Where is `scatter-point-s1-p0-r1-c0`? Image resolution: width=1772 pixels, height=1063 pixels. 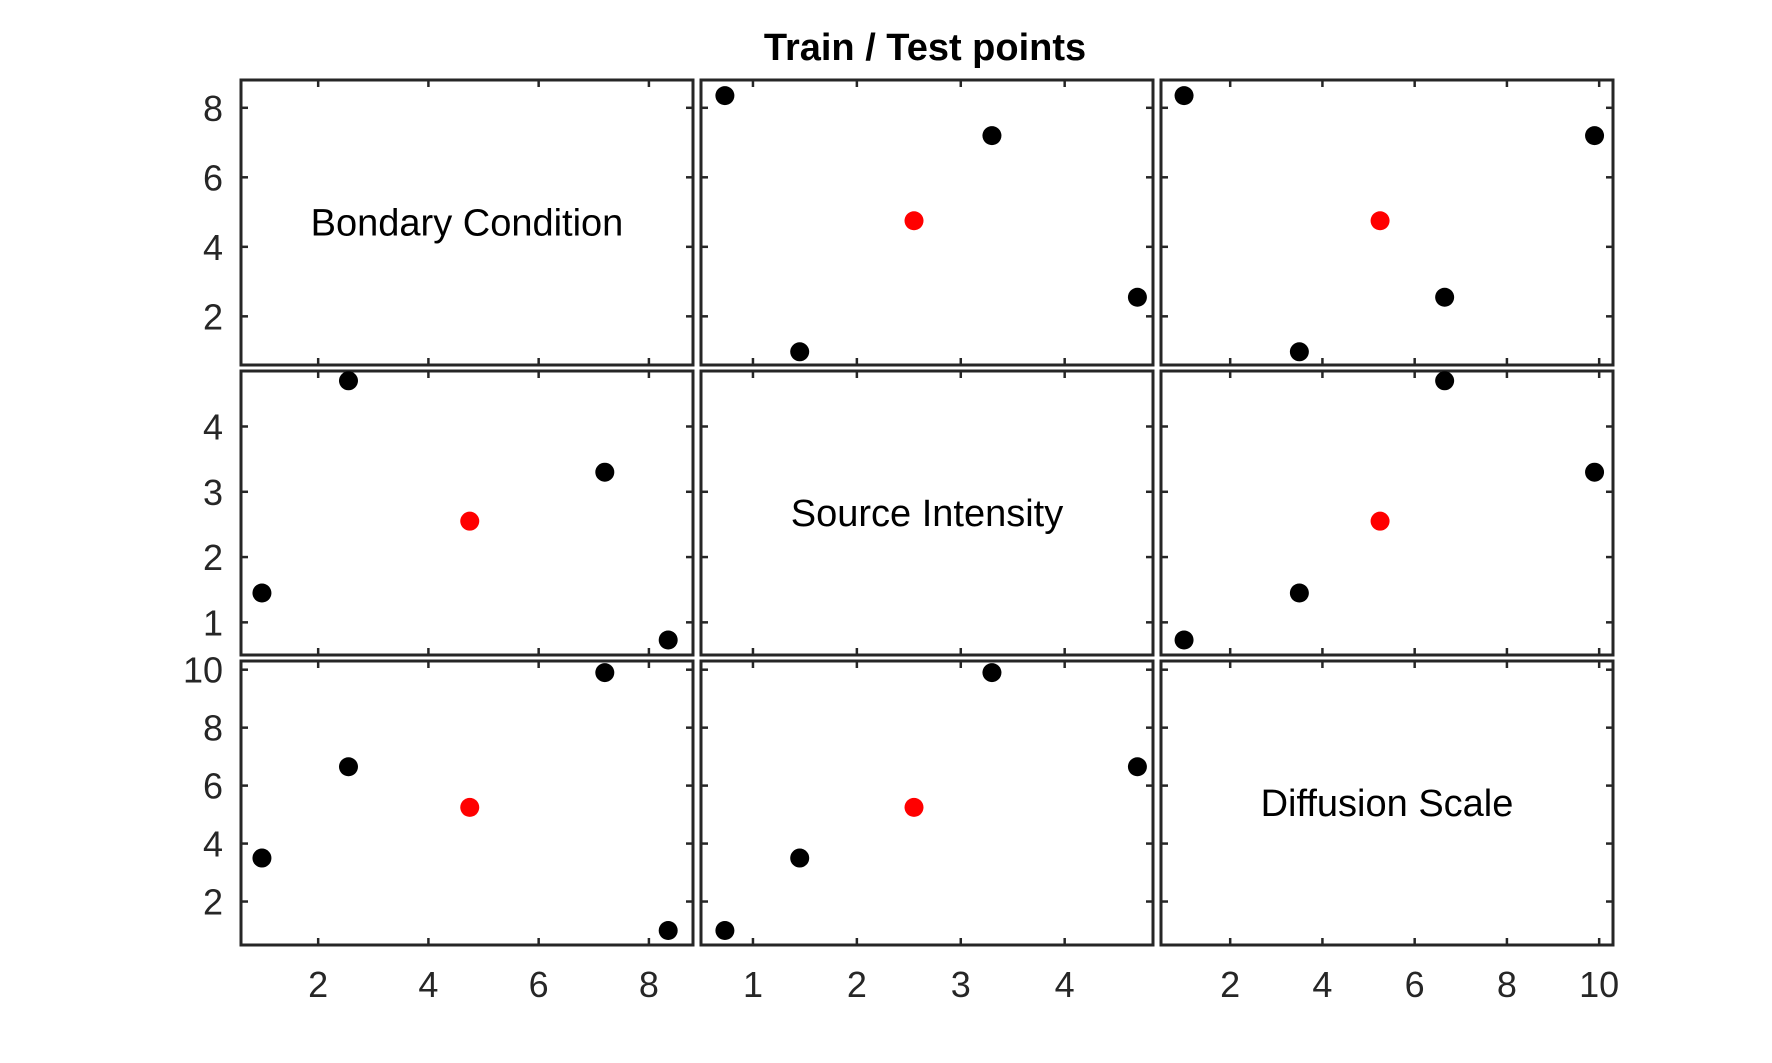 scatter-point-s1-p0-r1-c0 is located at coordinates (470, 521).